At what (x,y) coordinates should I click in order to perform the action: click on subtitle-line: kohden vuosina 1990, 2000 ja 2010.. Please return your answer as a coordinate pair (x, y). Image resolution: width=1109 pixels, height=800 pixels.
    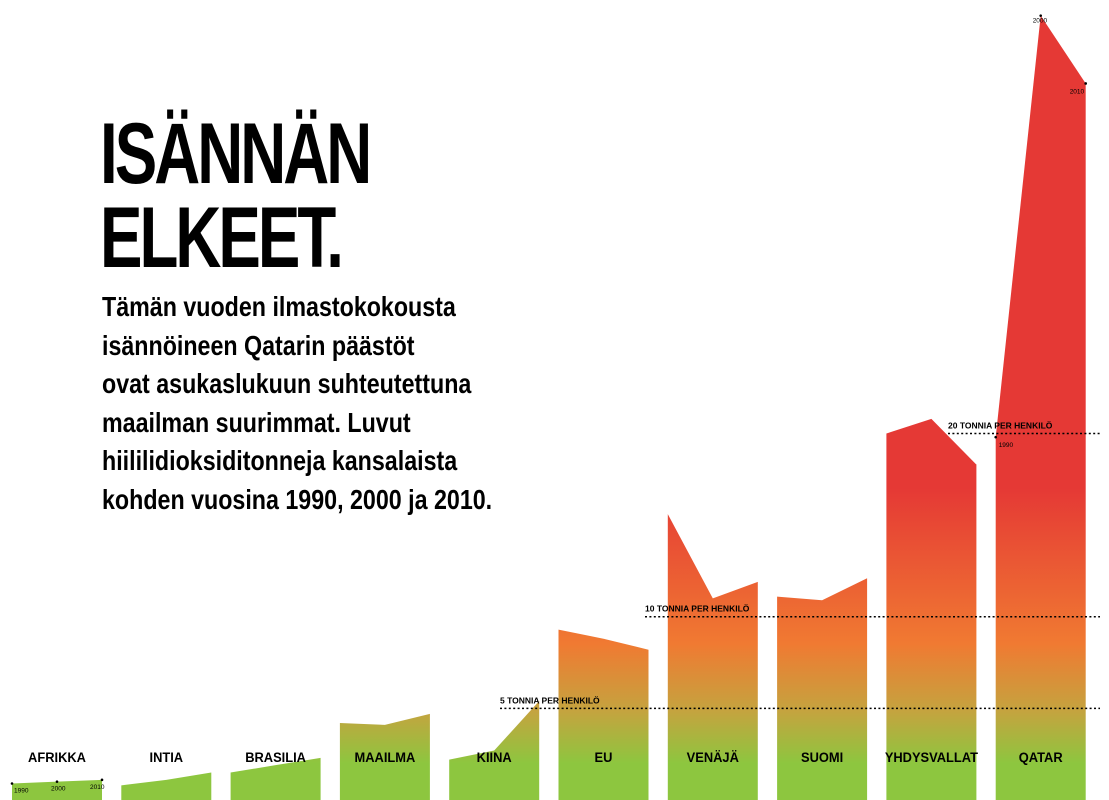
    Looking at the image, I should click on (297, 499).